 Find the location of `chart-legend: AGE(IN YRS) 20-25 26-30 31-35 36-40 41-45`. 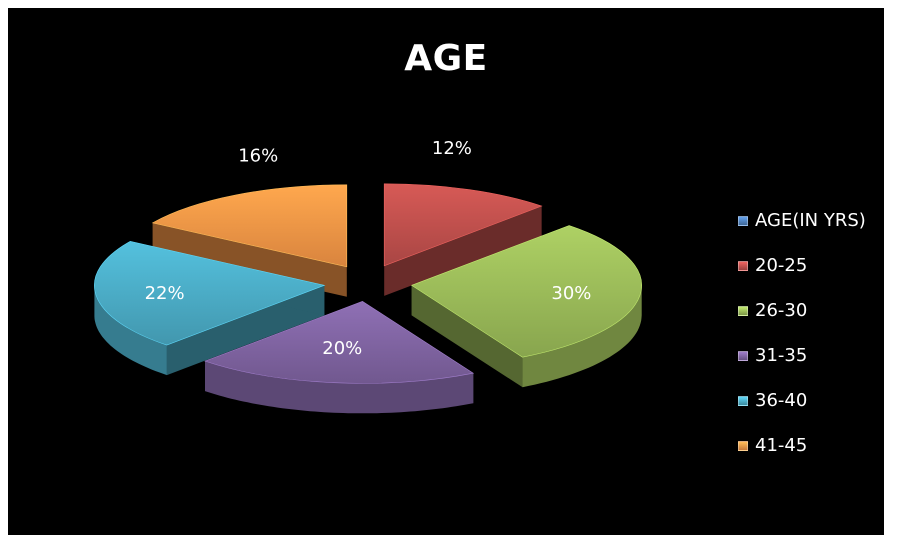

chart-legend: AGE(IN YRS) 20-25 26-30 31-35 36-40 41-45 is located at coordinates (802, 333).